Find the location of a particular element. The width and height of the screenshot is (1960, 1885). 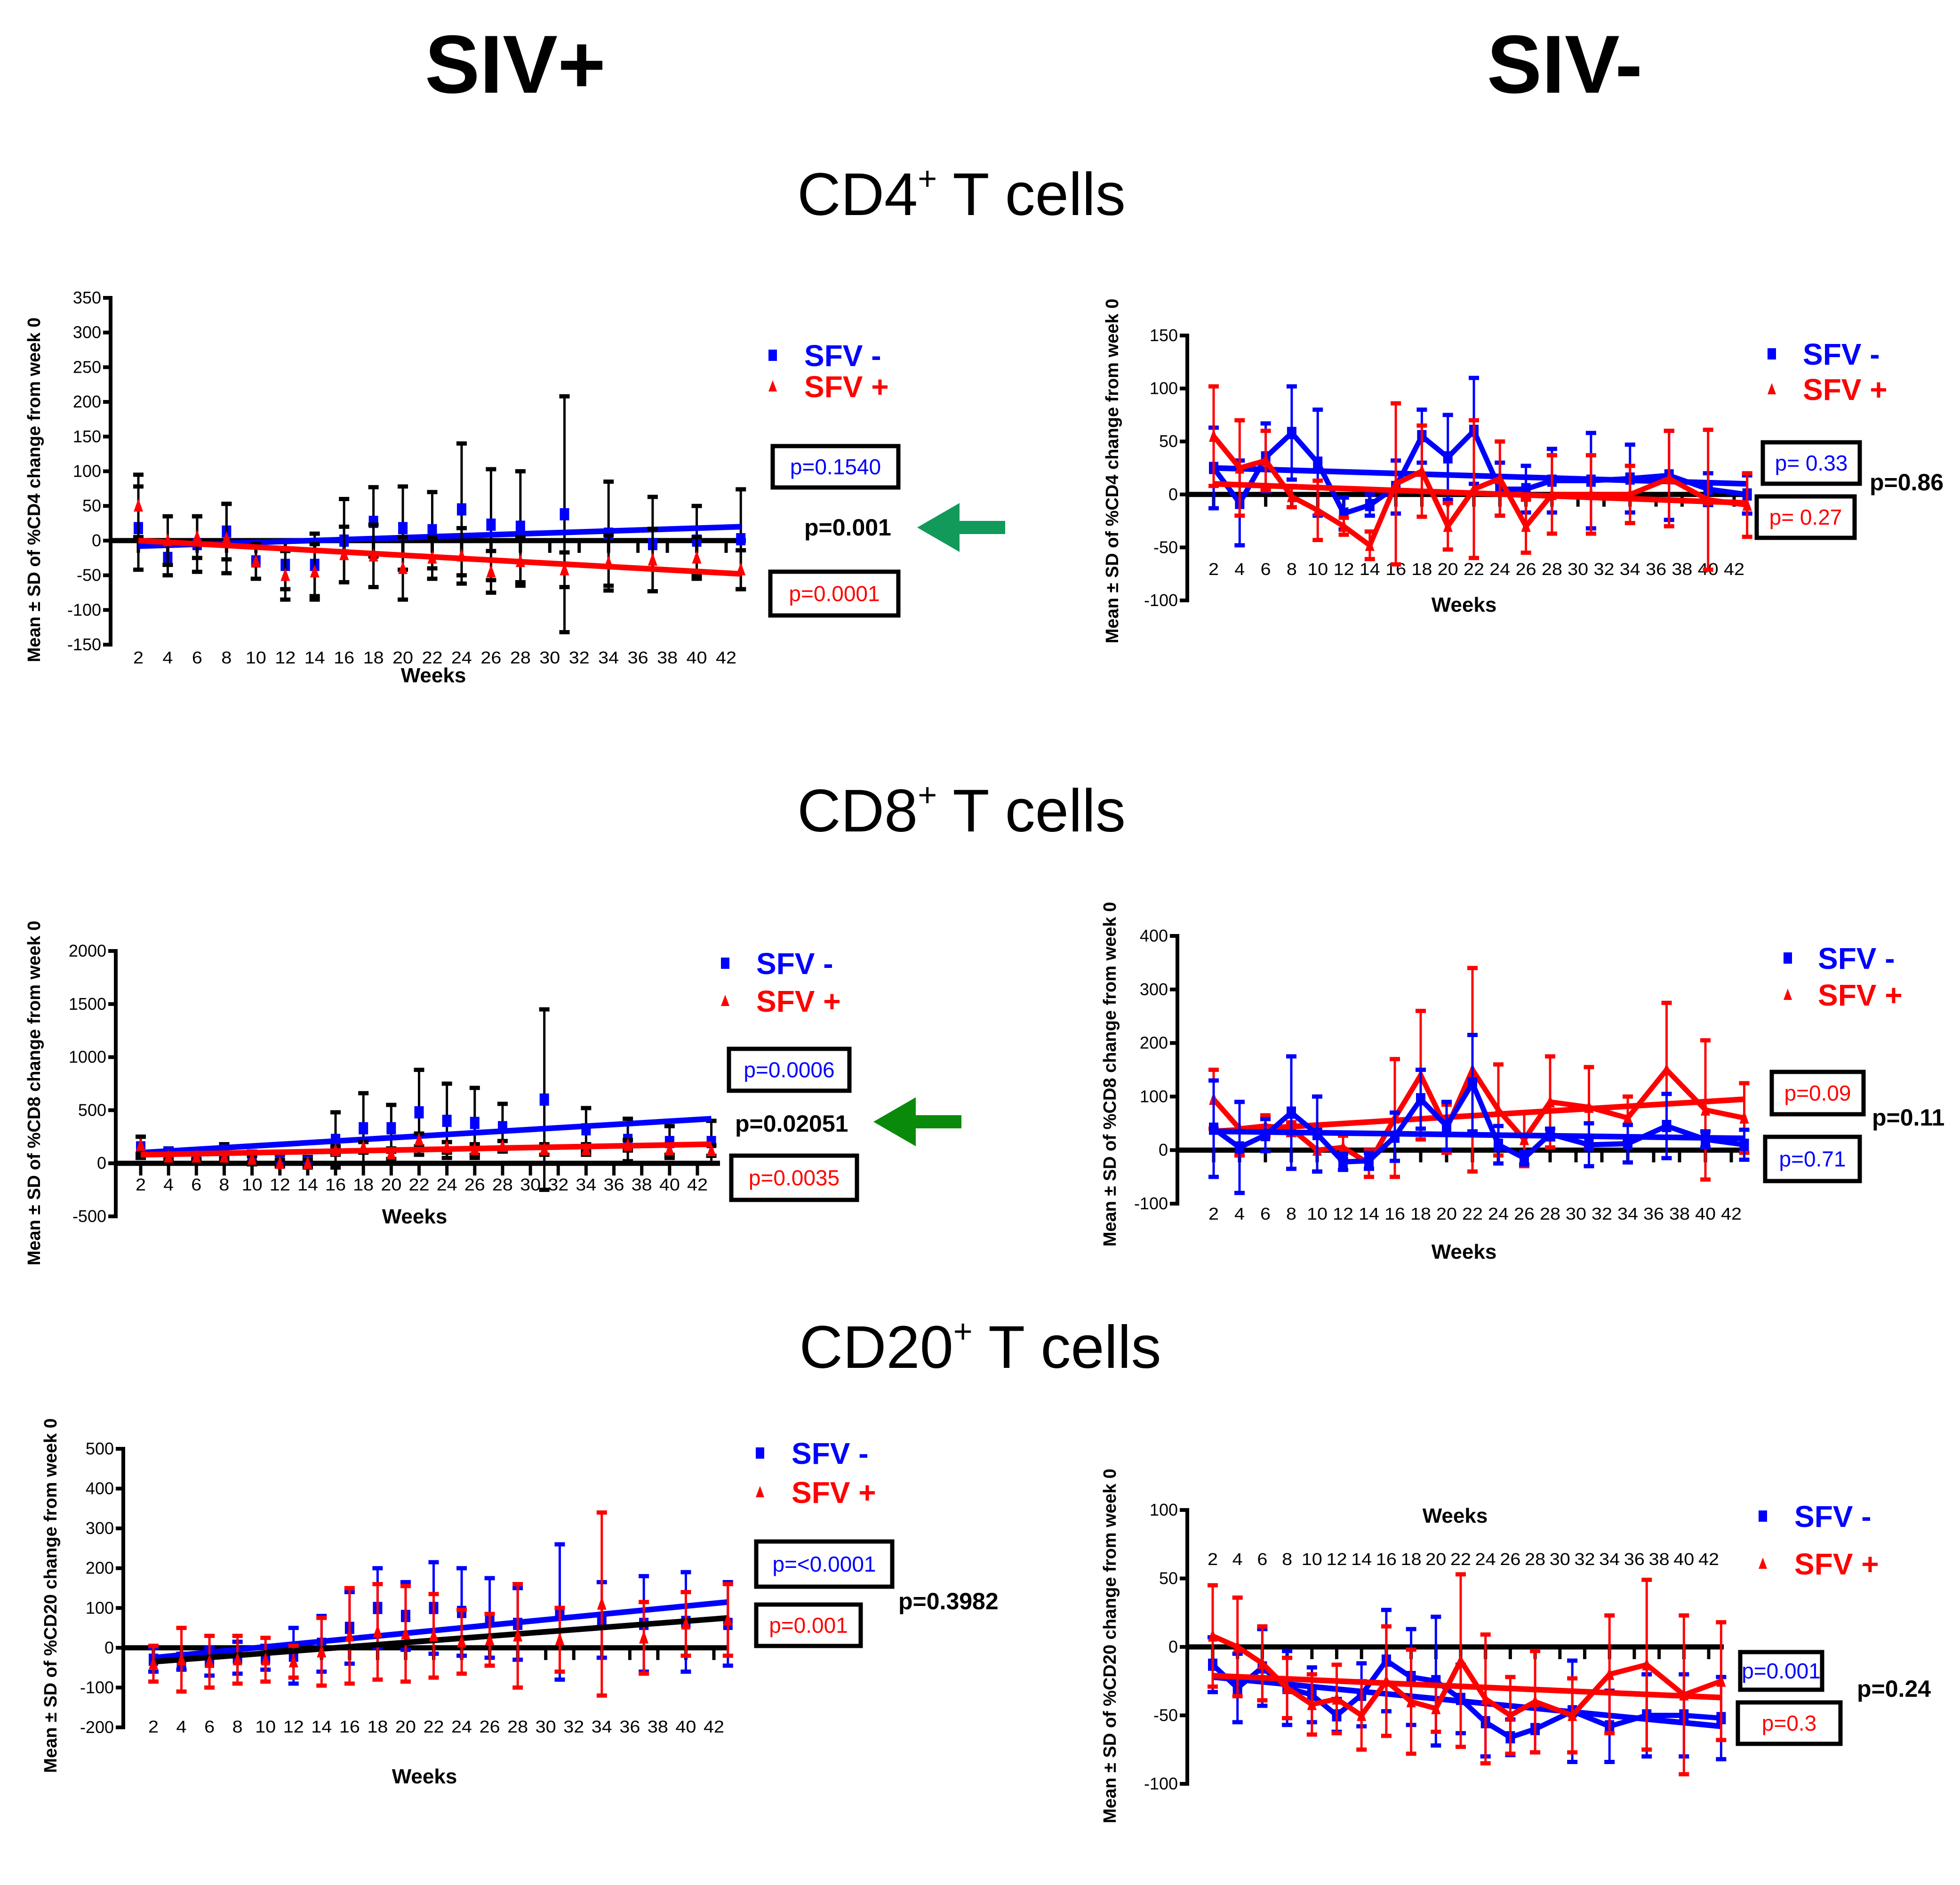

y-tick-label: 1500 is located at coordinates (87, 1004).